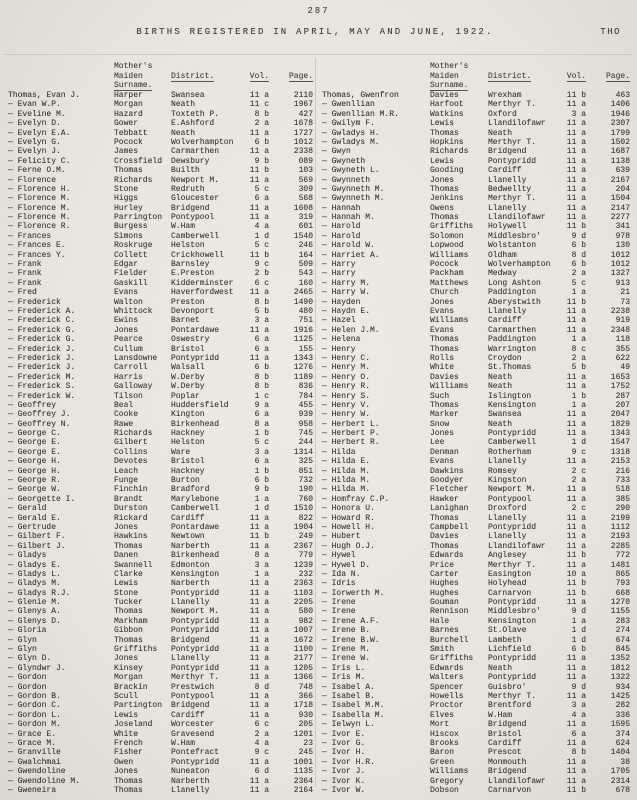  Describe the element at coordinates (507, 762) in the screenshot. I see `district: Monmouth` at that location.